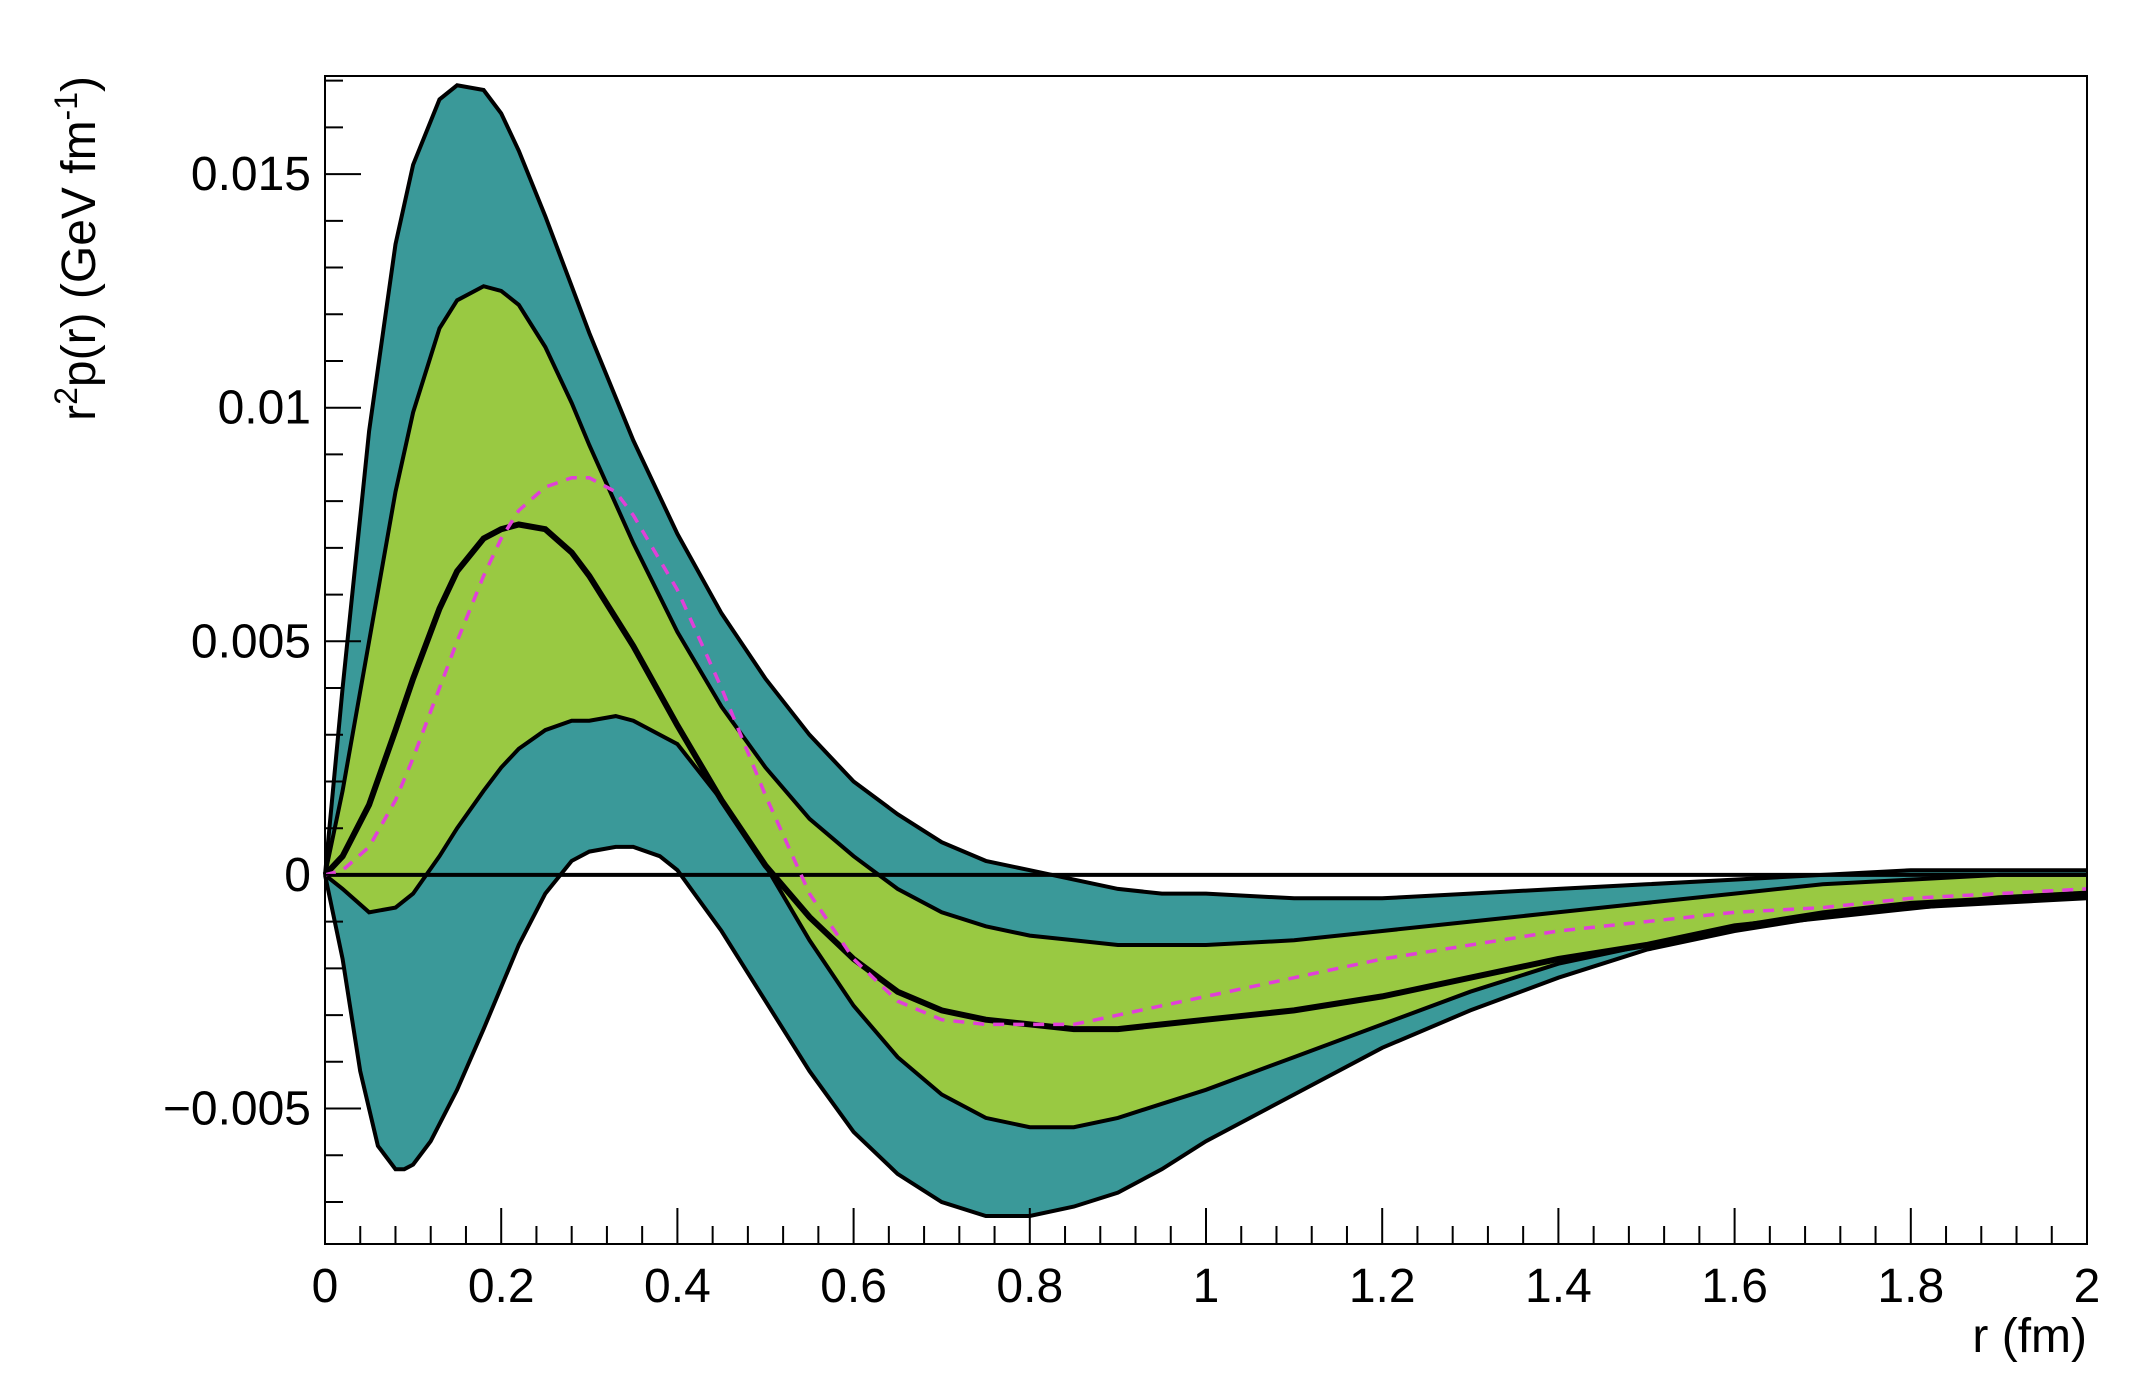 The width and height of the screenshot is (2130, 1386). What do you see at coordinates (853, 1286) in the screenshot?
I see `x-tick-label: 0.6` at bounding box center [853, 1286].